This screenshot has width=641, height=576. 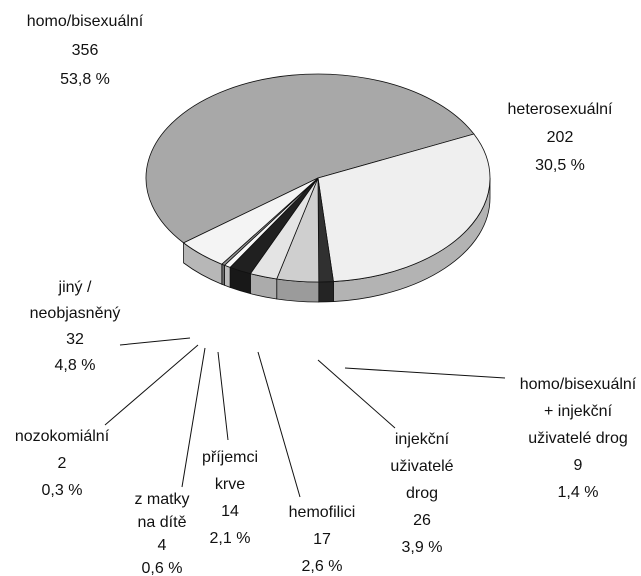 What do you see at coordinates (162, 568) in the screenshot?
I see `percent-label: 0,6 %` at bounding box center [162, 568].